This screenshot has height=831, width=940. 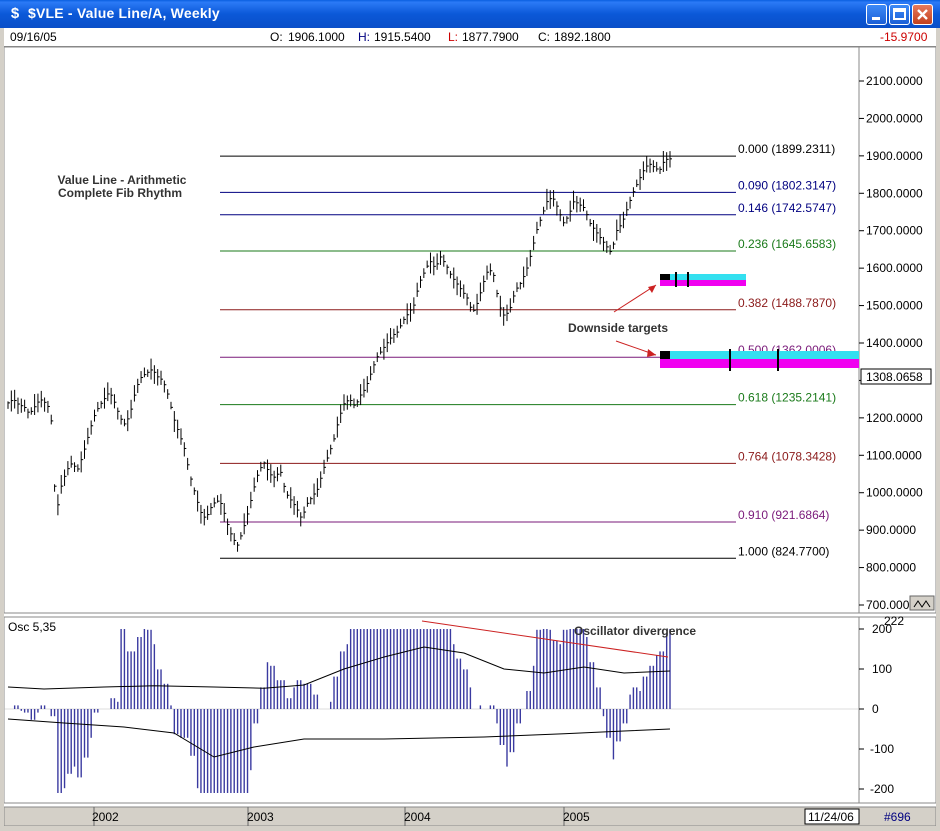 What do you see at coordinates (490, 37) in the screenshot?
I see `low-value: 1877.7900` at bounding box center [490, 37].